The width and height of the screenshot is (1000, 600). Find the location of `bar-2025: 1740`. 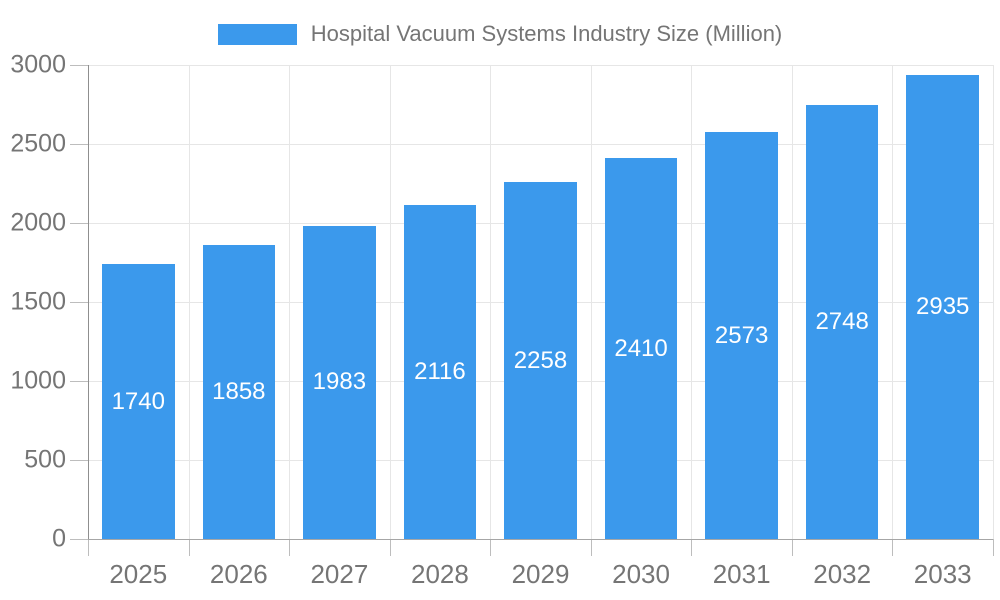

bar-2025: 1740 is located at coordinates (138, 401).